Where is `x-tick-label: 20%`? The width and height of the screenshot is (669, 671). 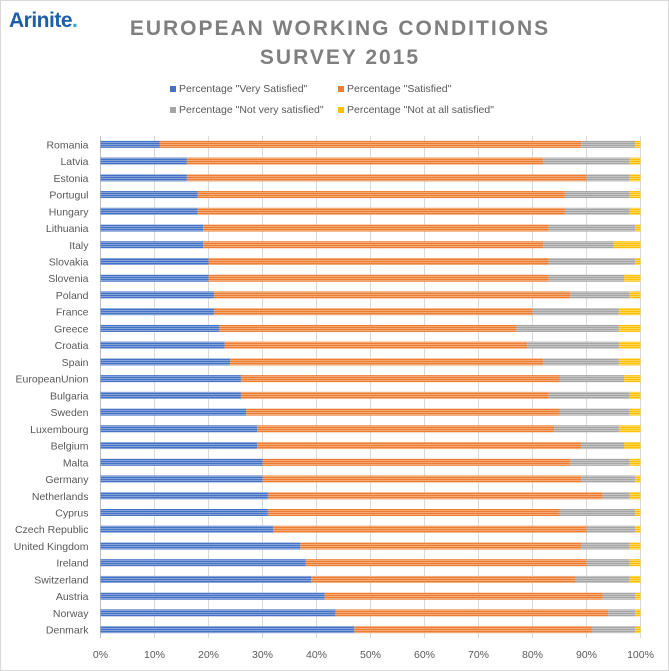
x-tick-label: 20% is located at coordinates (208, 655).